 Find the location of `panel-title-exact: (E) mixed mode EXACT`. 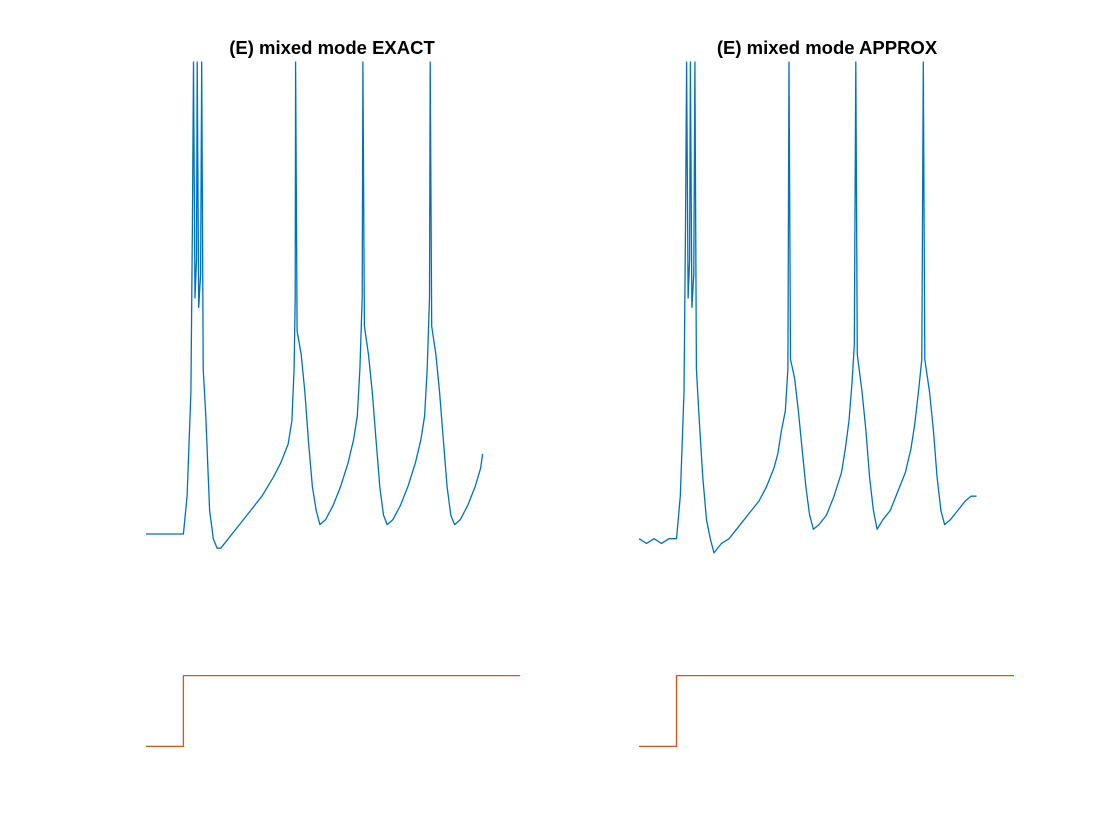

panel-title-exact: (E) mixed mode EXACT is located at coordinates (332, 47).